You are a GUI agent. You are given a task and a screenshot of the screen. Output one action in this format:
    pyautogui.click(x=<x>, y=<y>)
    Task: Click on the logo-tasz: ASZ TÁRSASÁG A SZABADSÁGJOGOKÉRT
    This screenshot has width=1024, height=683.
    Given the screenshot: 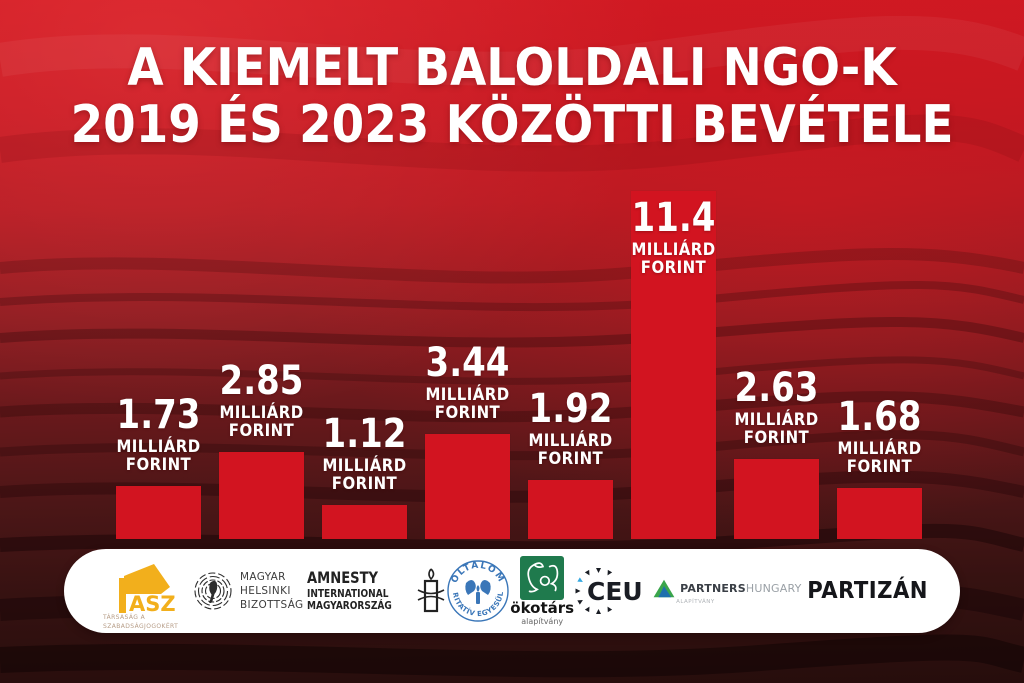 What is the action you would take?
    pyautogui.click(x=146, y=596)
    